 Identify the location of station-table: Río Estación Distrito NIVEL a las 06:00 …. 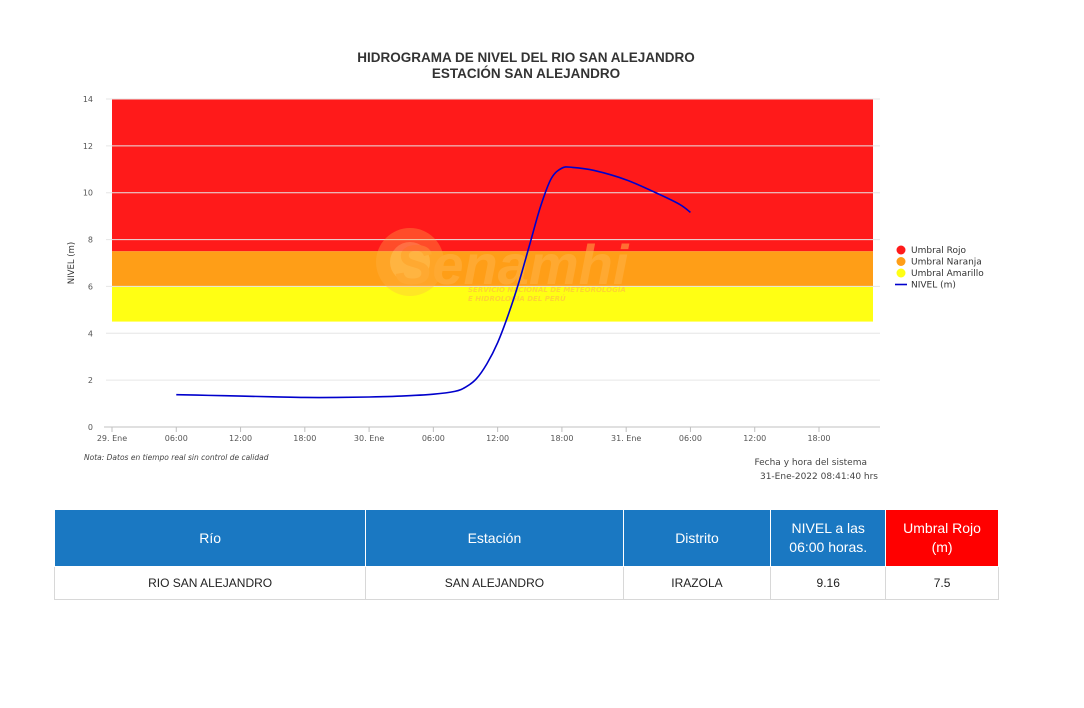
(526, 554).